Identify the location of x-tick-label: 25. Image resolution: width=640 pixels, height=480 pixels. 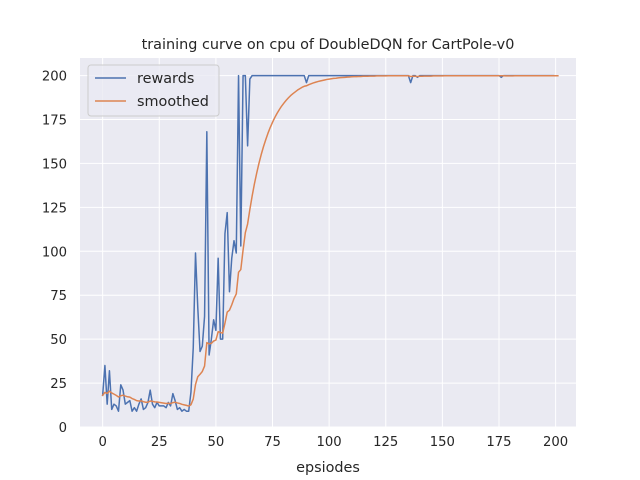
(159, 442).